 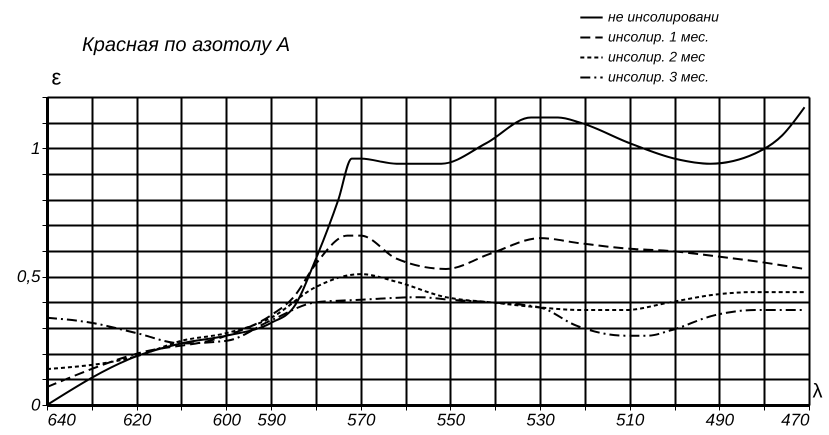 What do you see at coordinates (137, 420) in the screenshot?
I see `x-tick-label: 620` at bounding box center [137, 420].